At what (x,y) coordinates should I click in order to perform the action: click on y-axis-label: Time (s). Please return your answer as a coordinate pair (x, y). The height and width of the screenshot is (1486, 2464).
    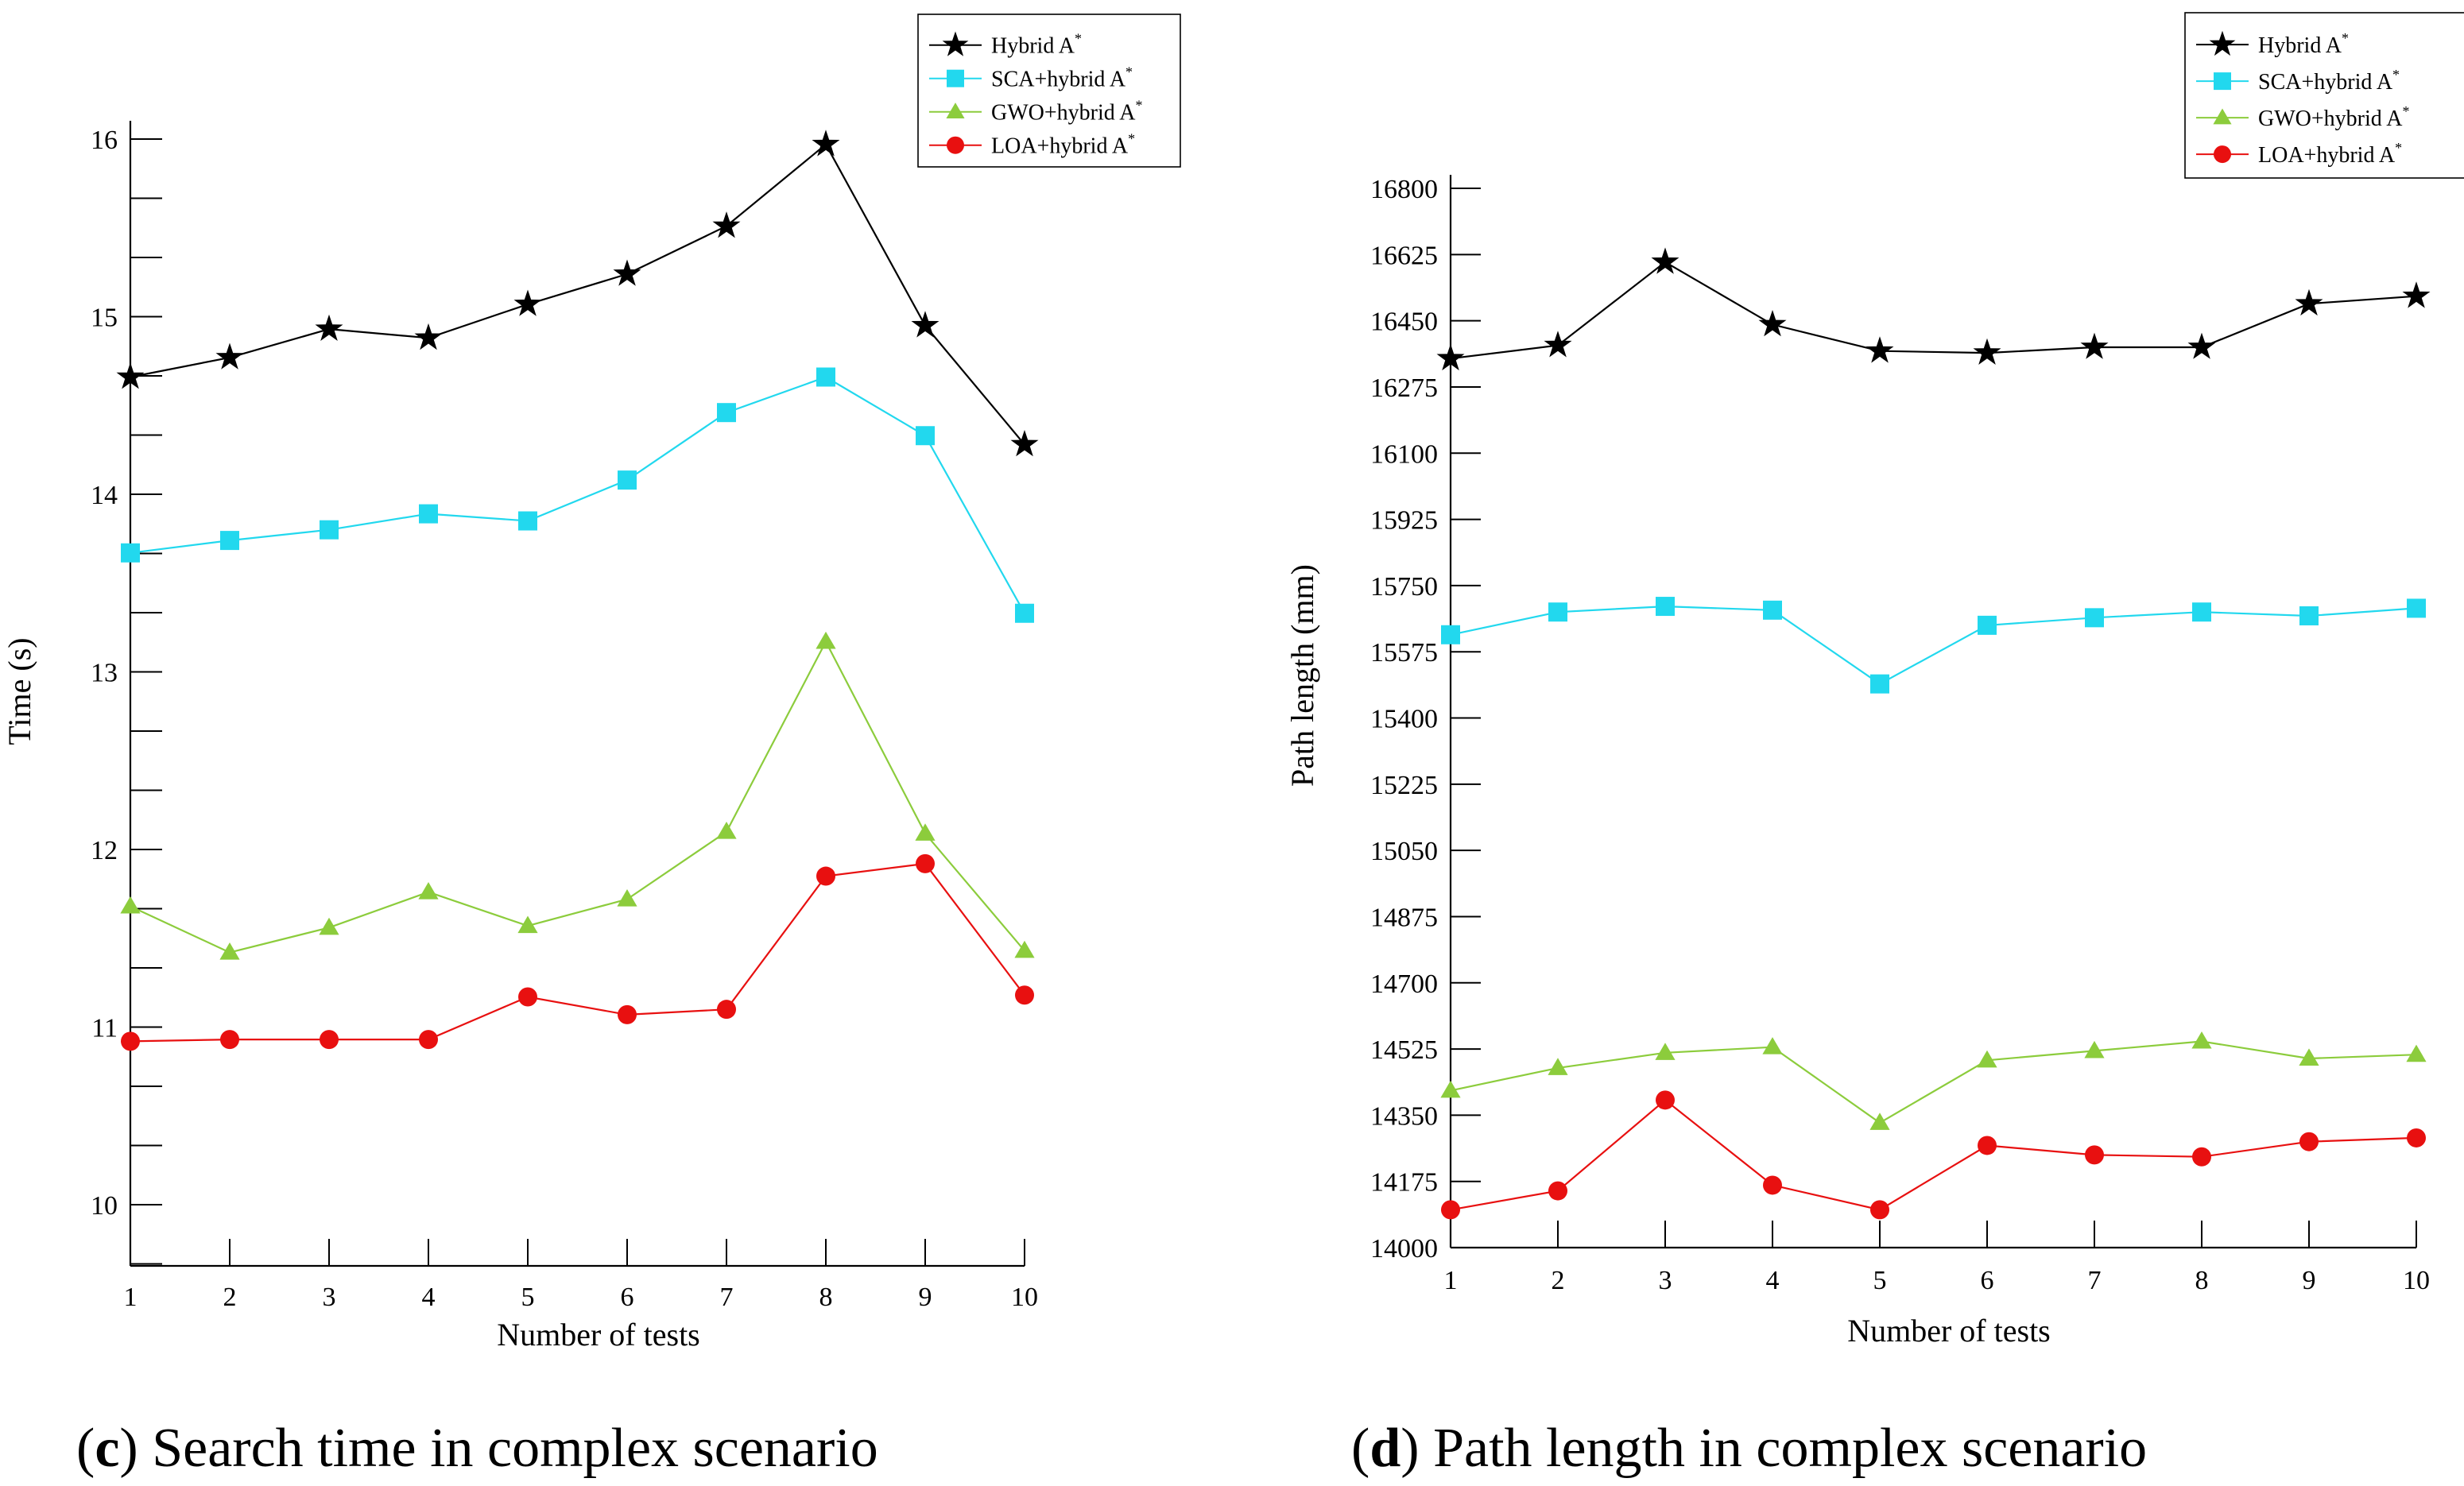
    Looking at the image, I should click on (19, 691).